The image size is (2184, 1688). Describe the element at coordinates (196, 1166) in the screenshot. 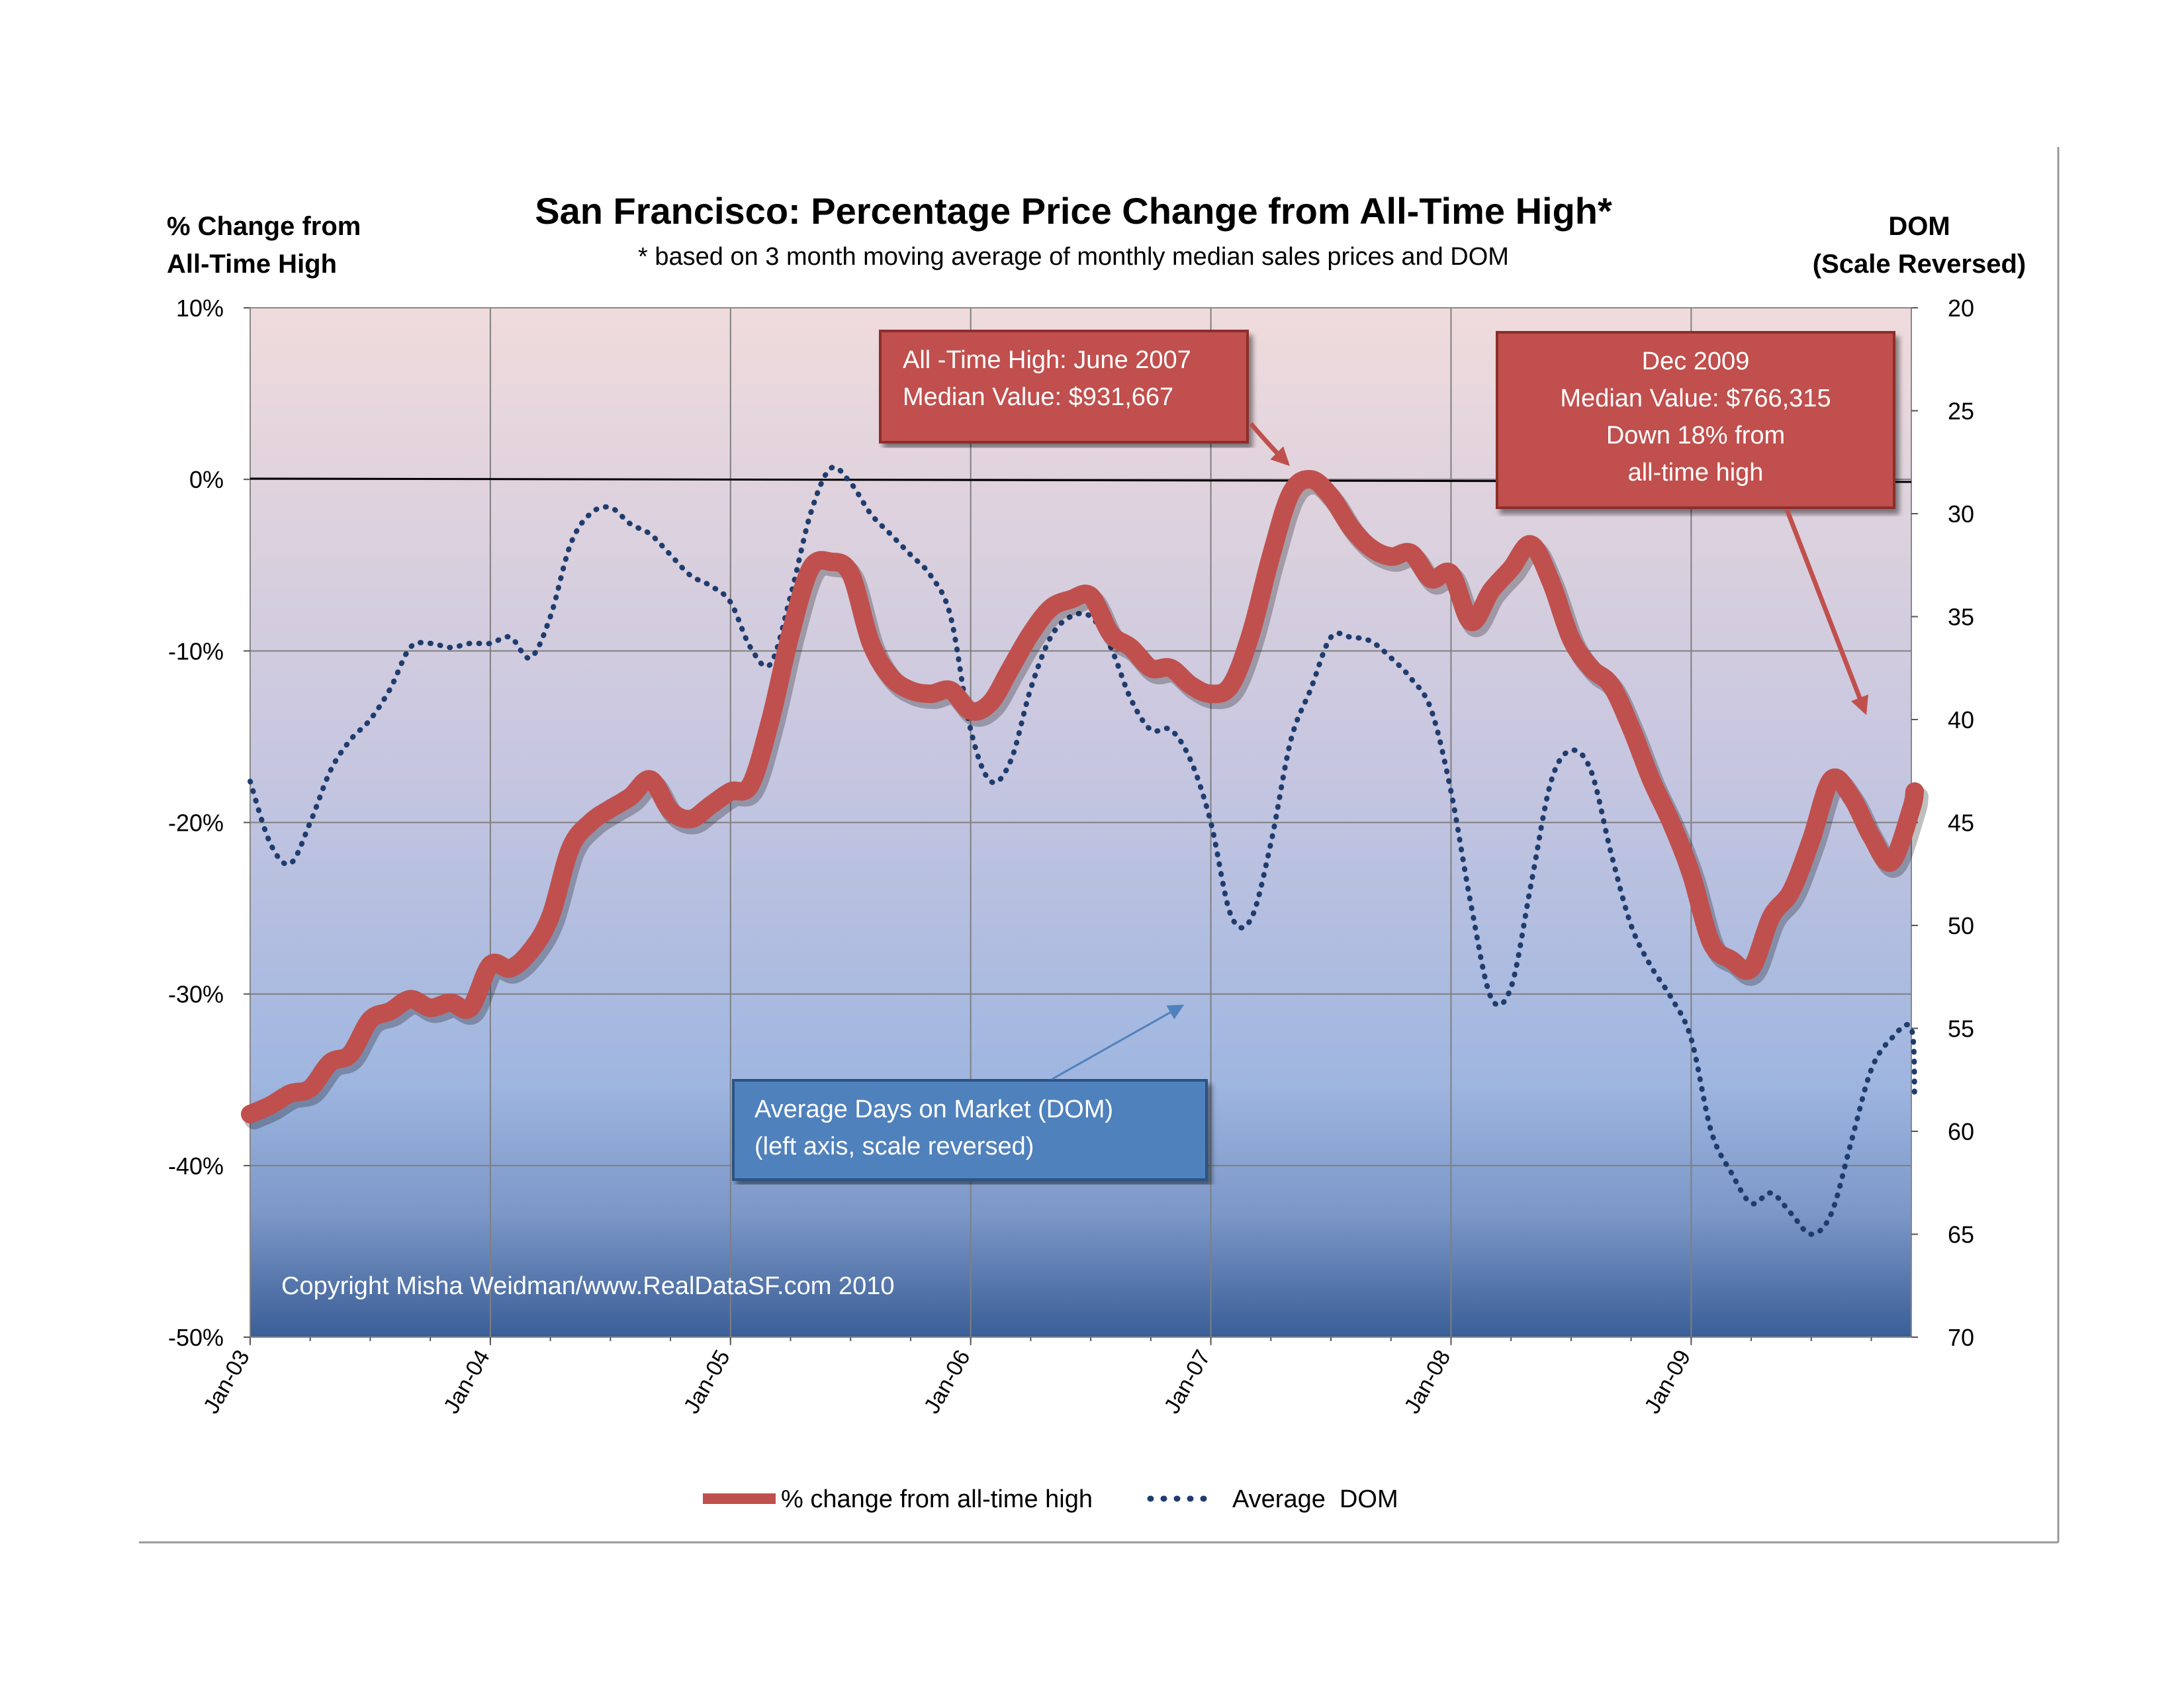

I see `y-left-tick-label: -40%` at that location.